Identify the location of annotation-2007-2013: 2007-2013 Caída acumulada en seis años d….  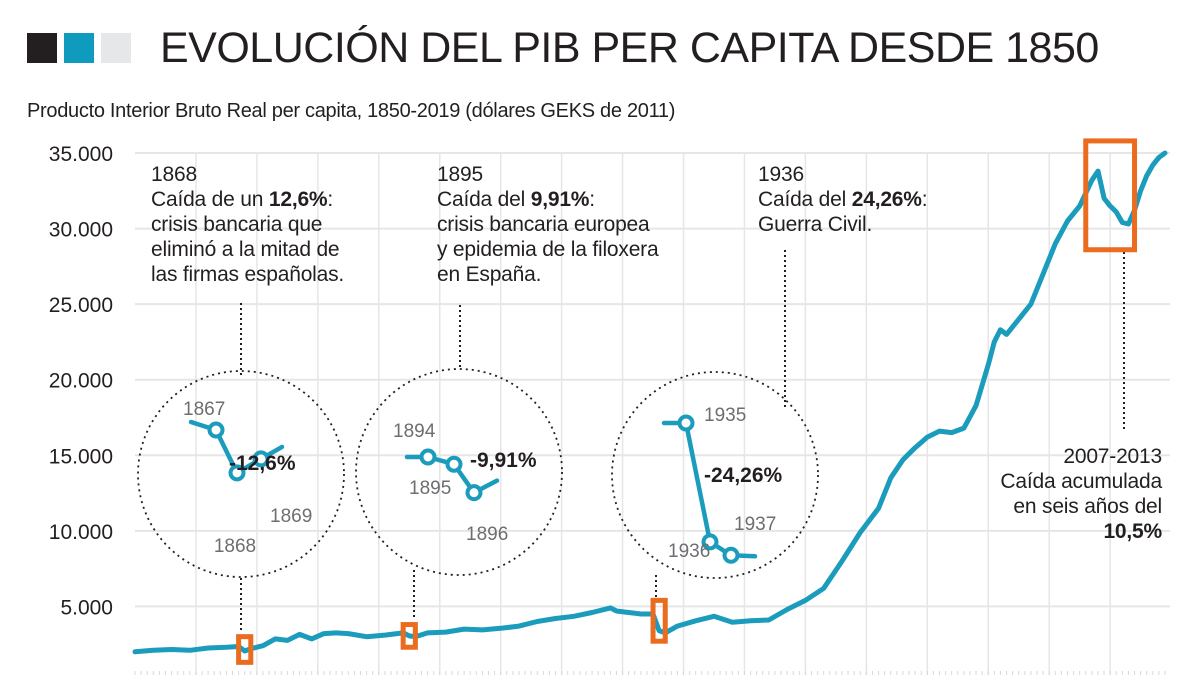
(1081, 494).